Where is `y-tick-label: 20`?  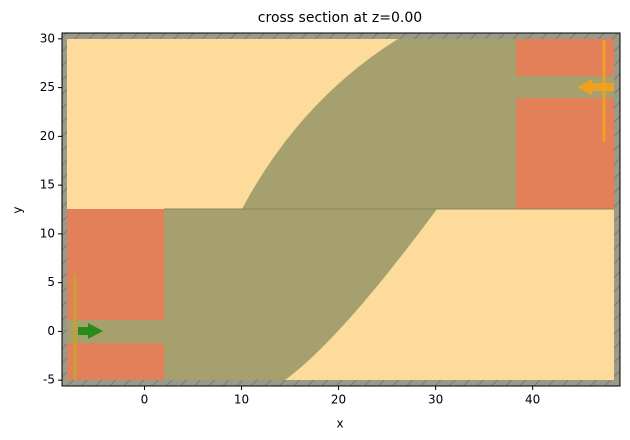 y-tick-label: 20 is located at coordinates (47, 136).